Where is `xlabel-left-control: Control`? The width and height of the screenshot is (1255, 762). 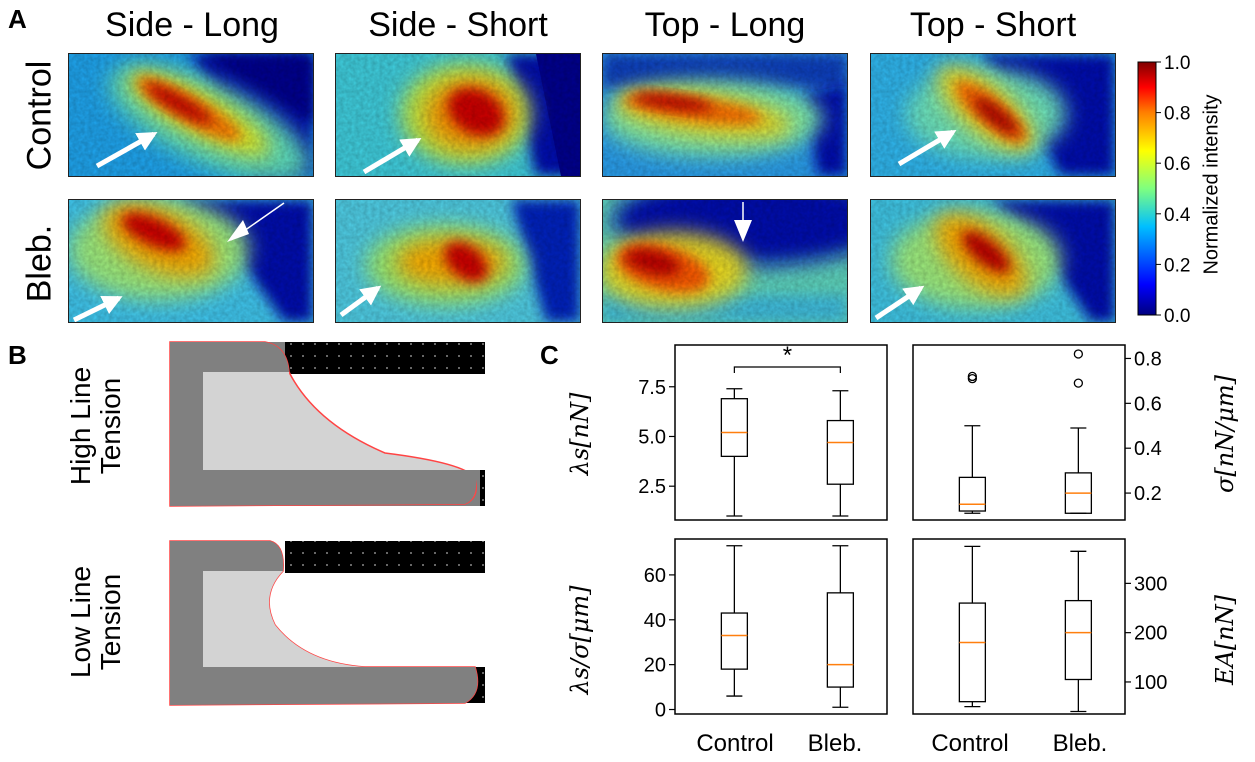 xlabel-left-control: Control is located at coordinates (735, 743).